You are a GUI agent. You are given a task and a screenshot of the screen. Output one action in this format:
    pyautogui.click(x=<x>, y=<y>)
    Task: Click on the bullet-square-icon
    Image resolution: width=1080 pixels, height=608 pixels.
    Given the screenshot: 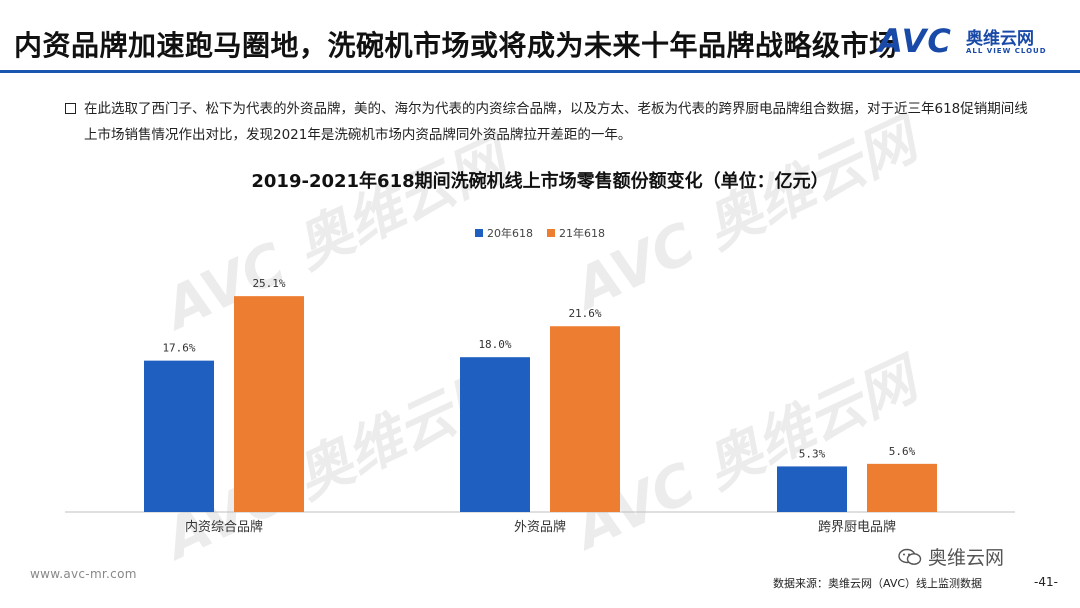 What is the action you would take?
    pyautogui.click(x=70, y=108)
    